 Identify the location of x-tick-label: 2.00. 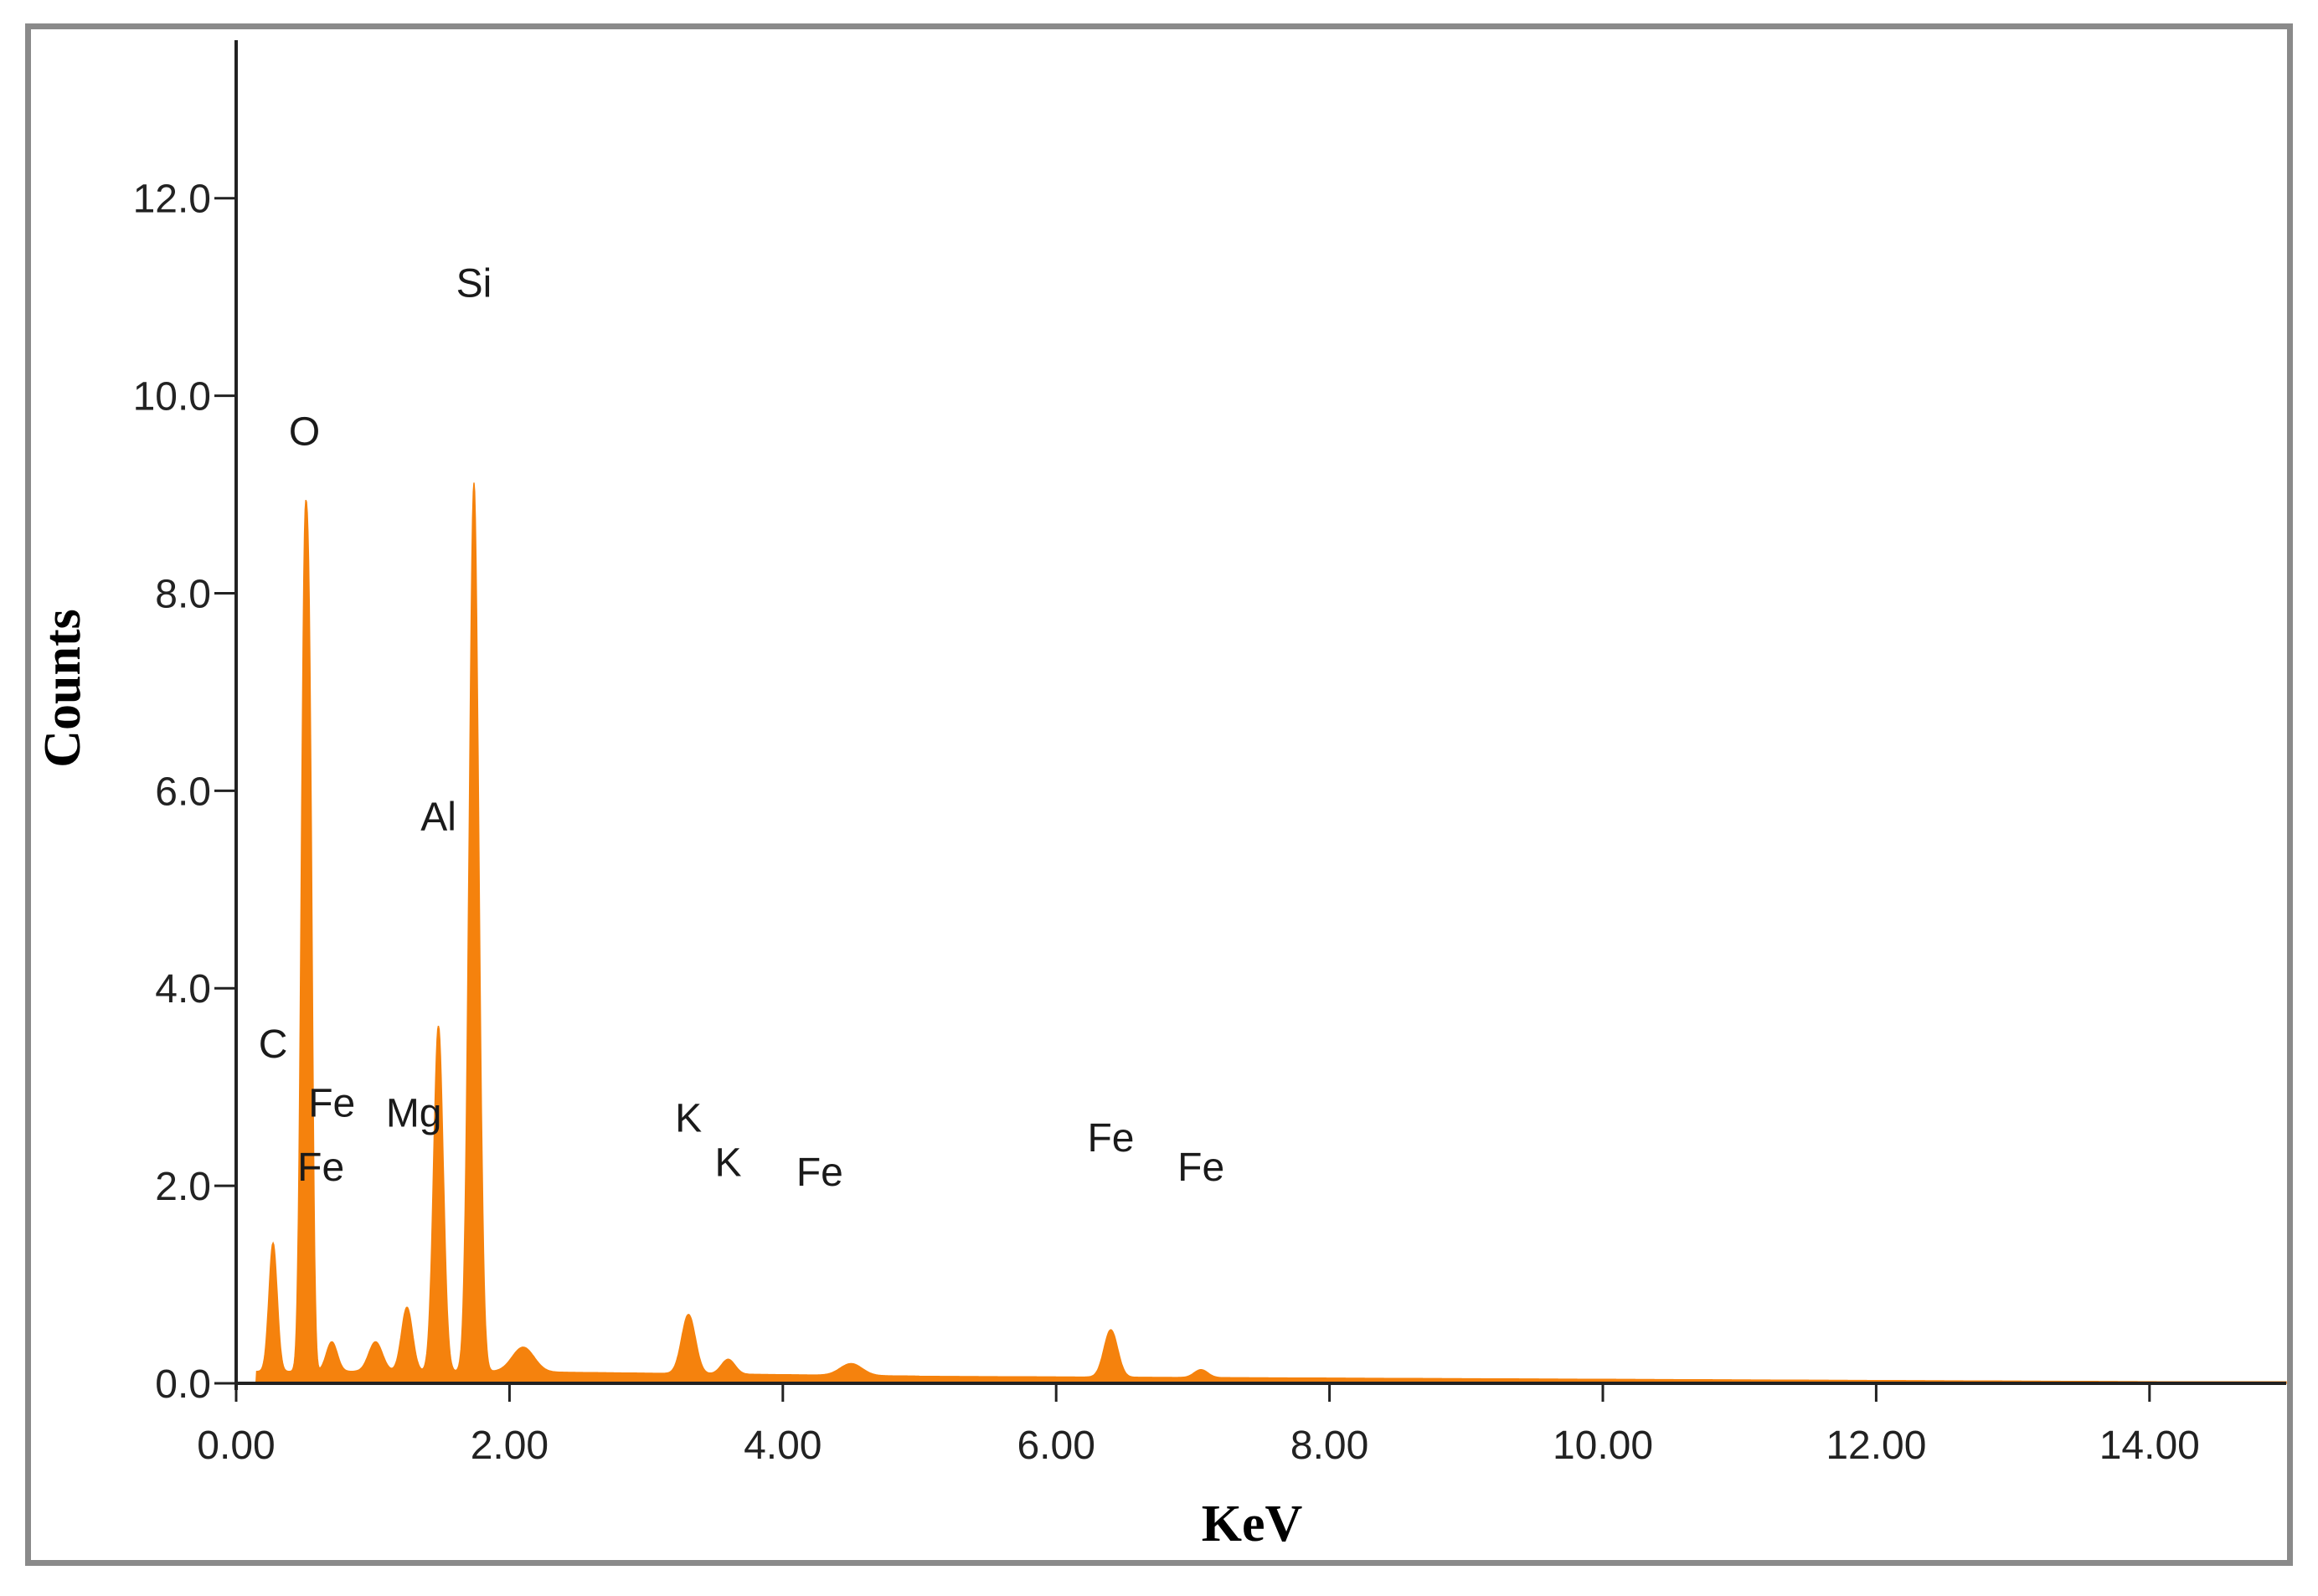
(510, 1446).